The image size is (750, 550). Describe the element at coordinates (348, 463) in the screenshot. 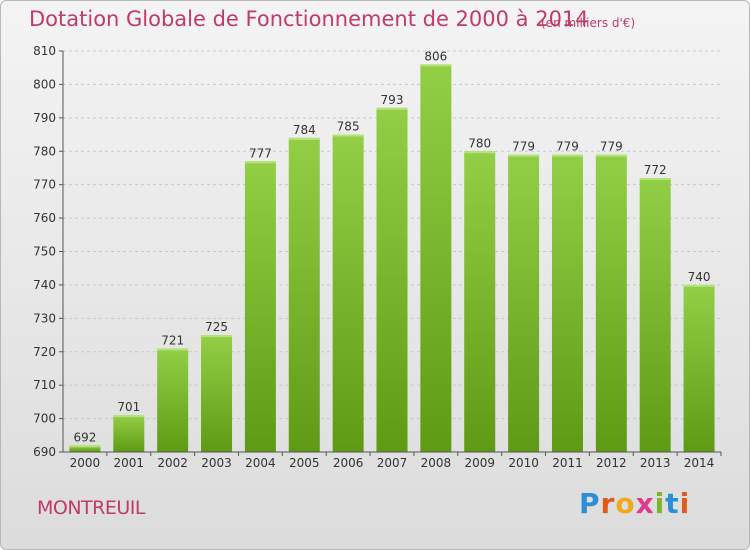

I see `x-tick-label-2006: 2006` at that location.